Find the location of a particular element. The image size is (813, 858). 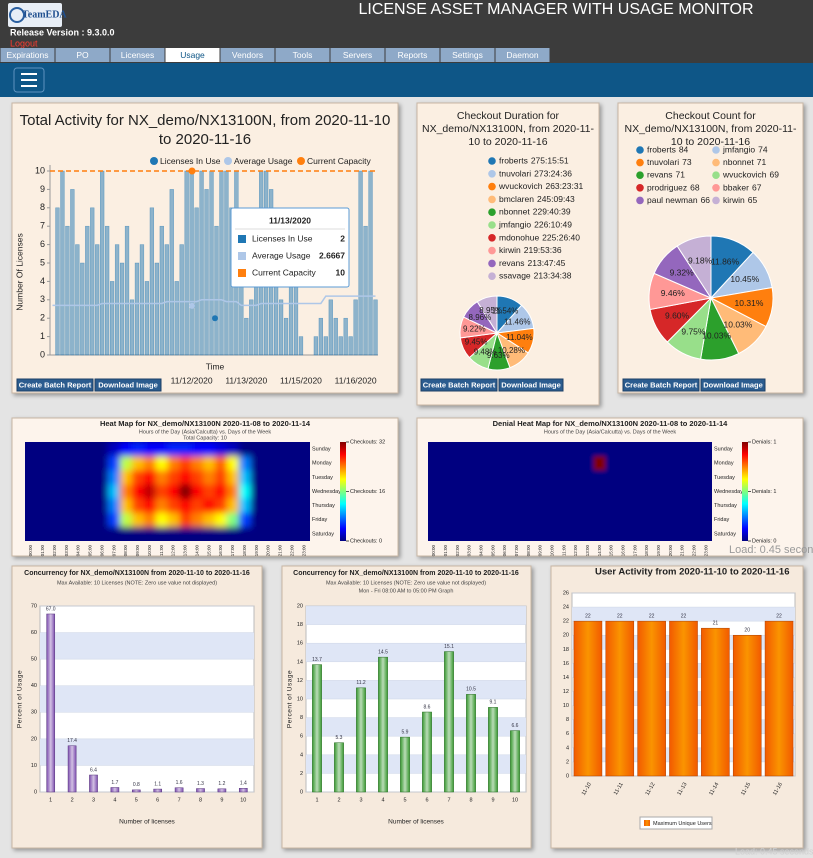

nav-tab-label: Reports is located at coordinates (413, 55).